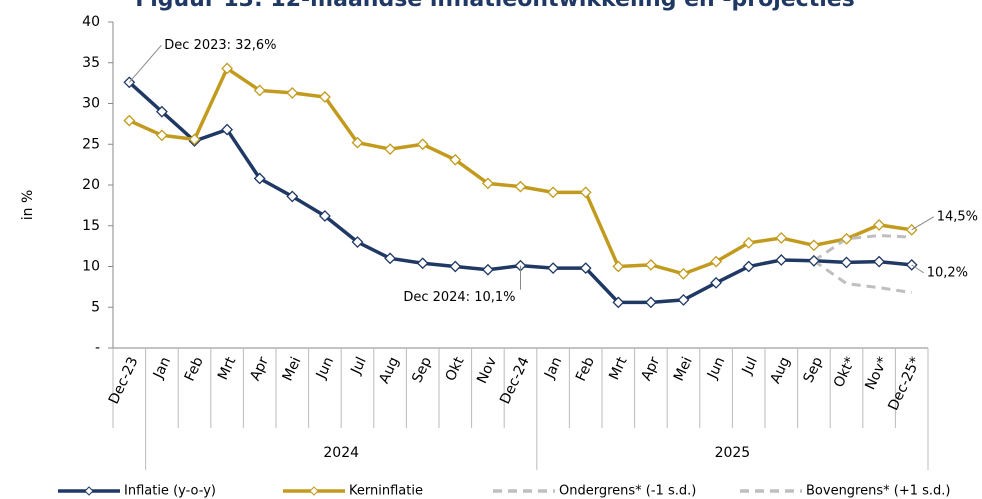 The height and width of the screenshot is (499, 982). What do you see at coordinates (878, 491) in the screenshot?
I see `legend-label: Bovengrens* (+1 s.d.)` at bounding box center [878, 491].